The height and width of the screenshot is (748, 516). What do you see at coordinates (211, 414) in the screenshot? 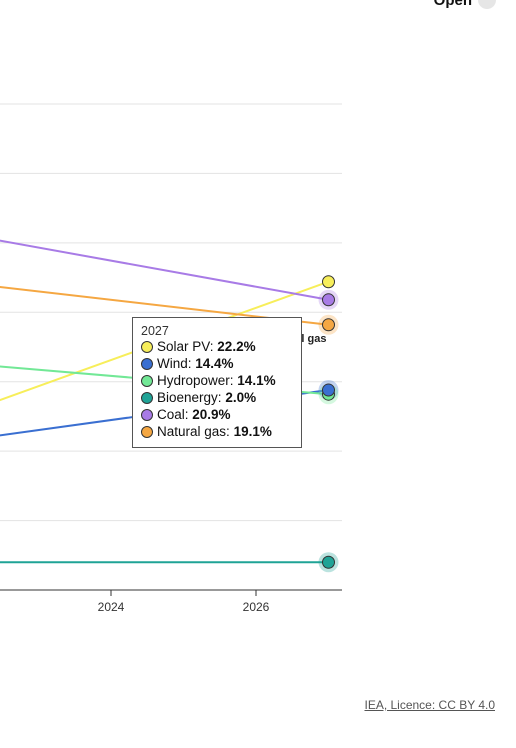
I see `tooltip-value: 20.9%` at bounding box center [211, 414].